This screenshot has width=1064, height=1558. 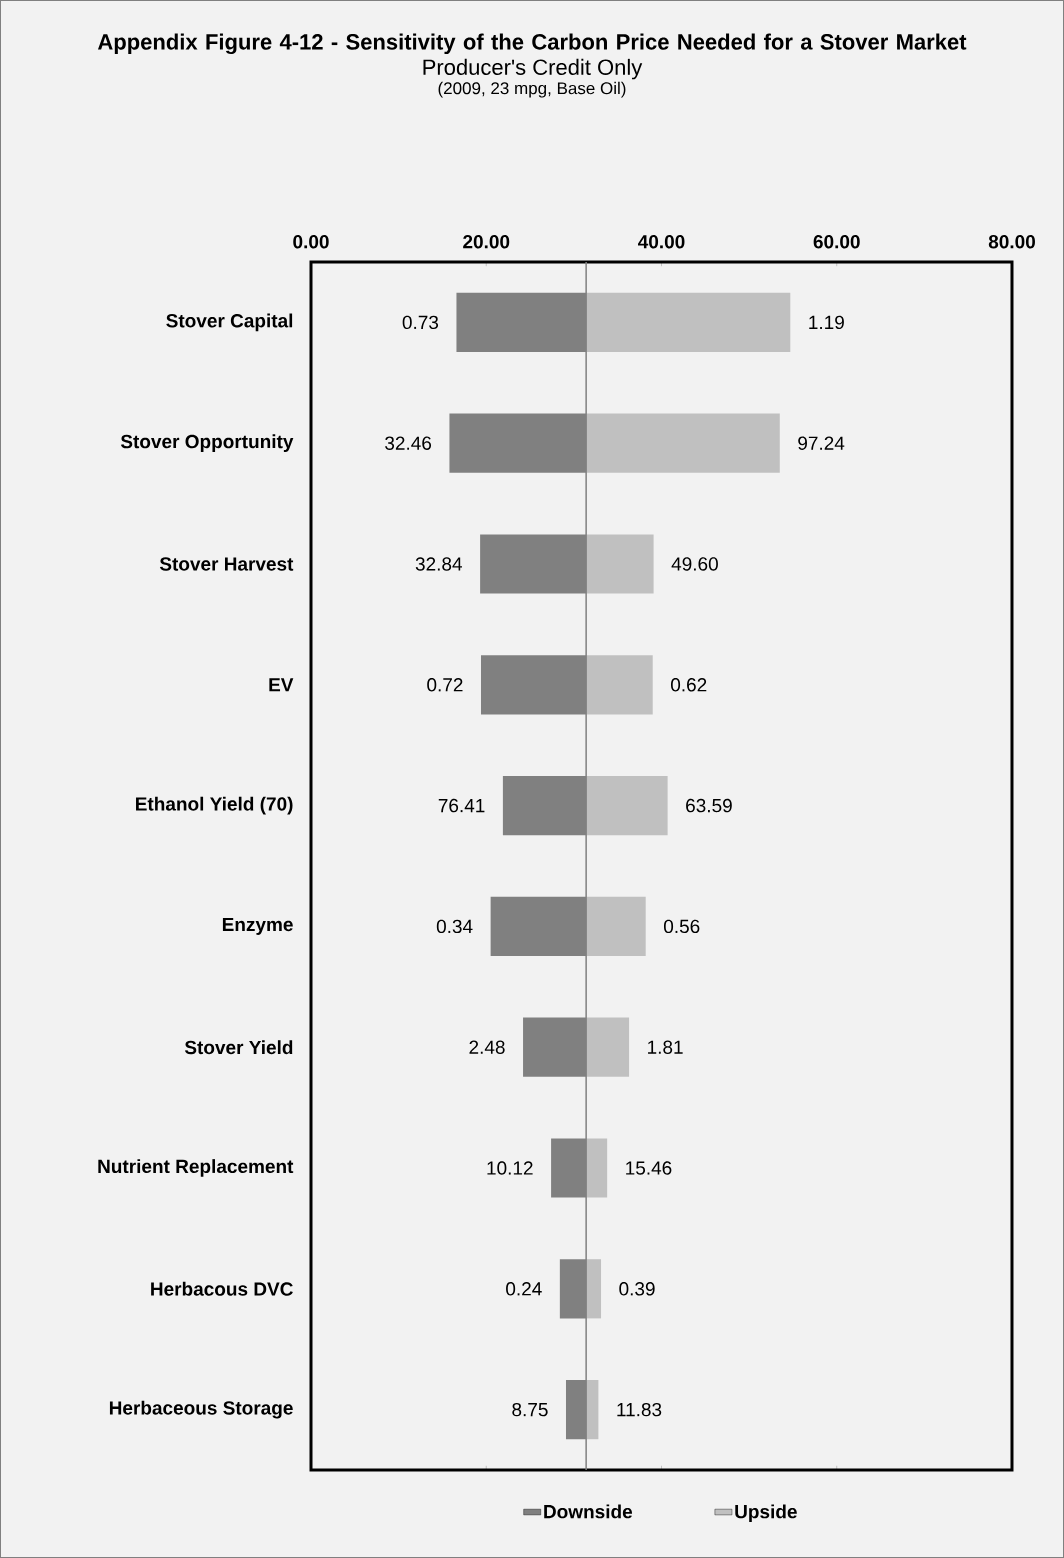 I want to click on annotation: 49.60, so click(x=694, y=564).